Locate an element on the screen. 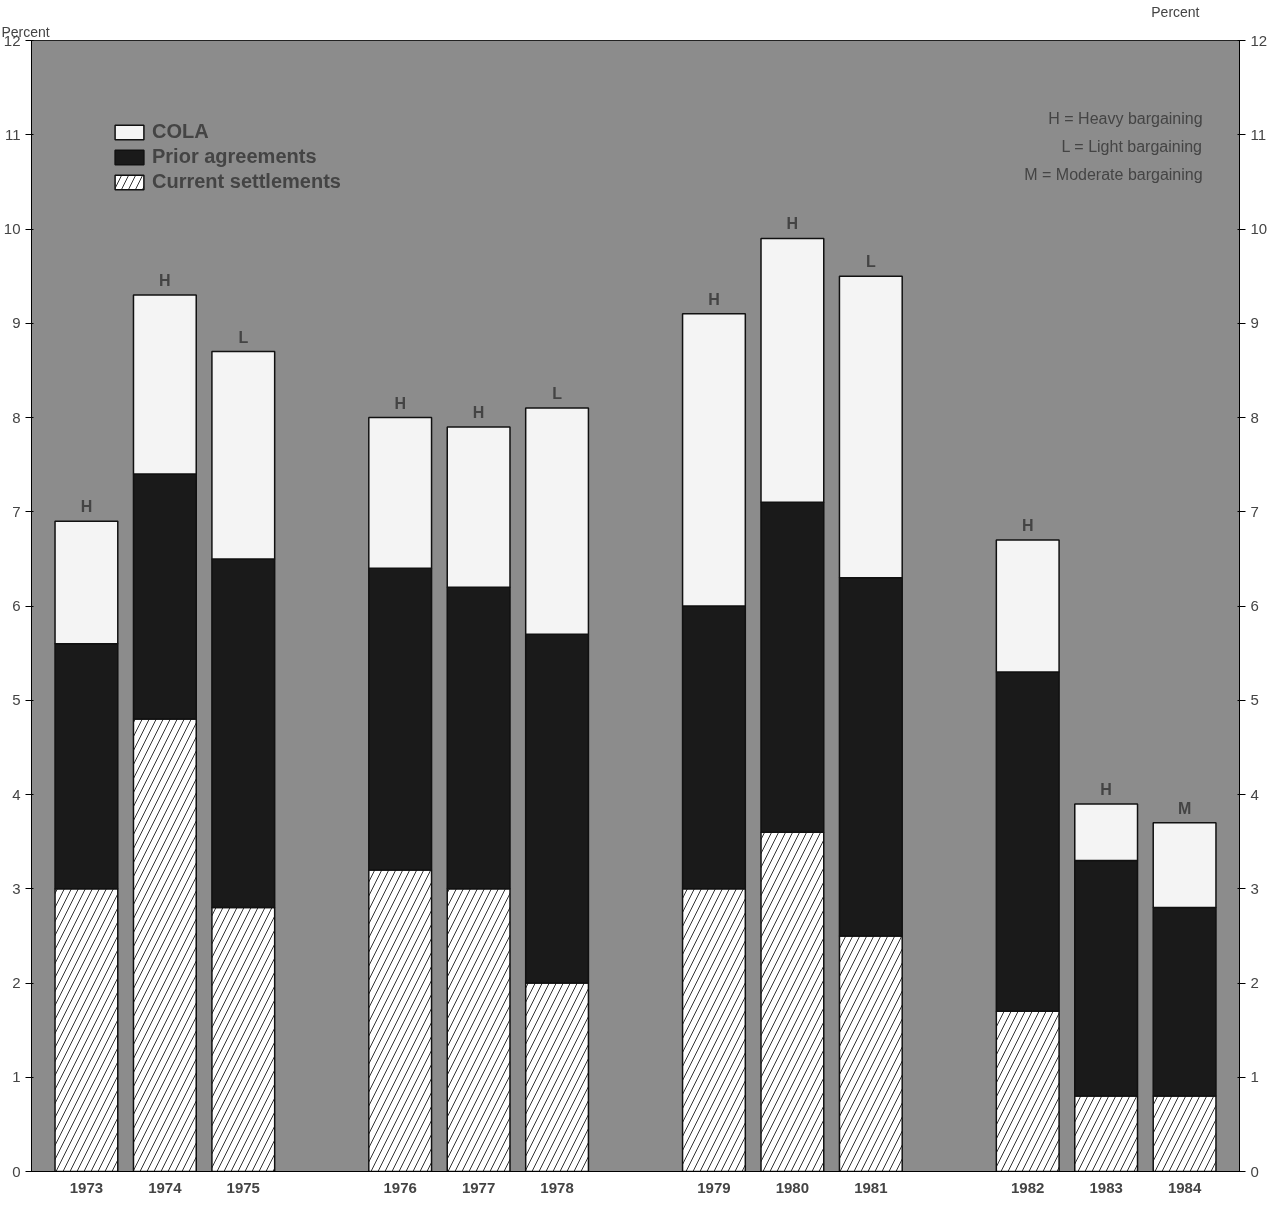 The height and width of the screenshot is (1205, 1278). y2-tick-label: 9 is located at coordinates (1254, 323).